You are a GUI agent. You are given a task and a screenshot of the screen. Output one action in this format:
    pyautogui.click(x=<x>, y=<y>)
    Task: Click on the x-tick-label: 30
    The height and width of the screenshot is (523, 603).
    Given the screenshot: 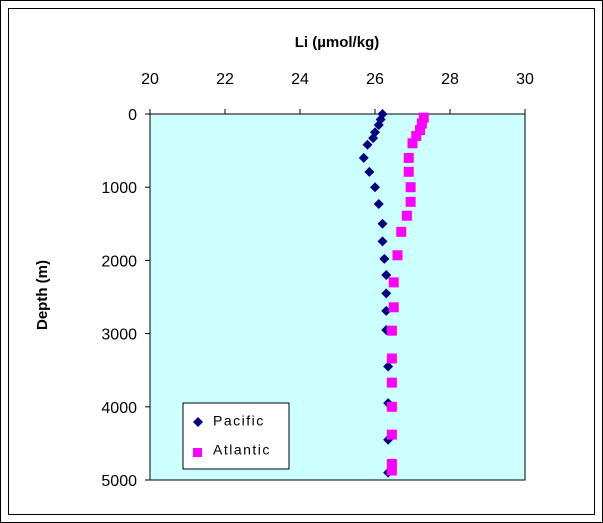 What is the action you would take?
    pyautogui.click(x=525, y=79)
    